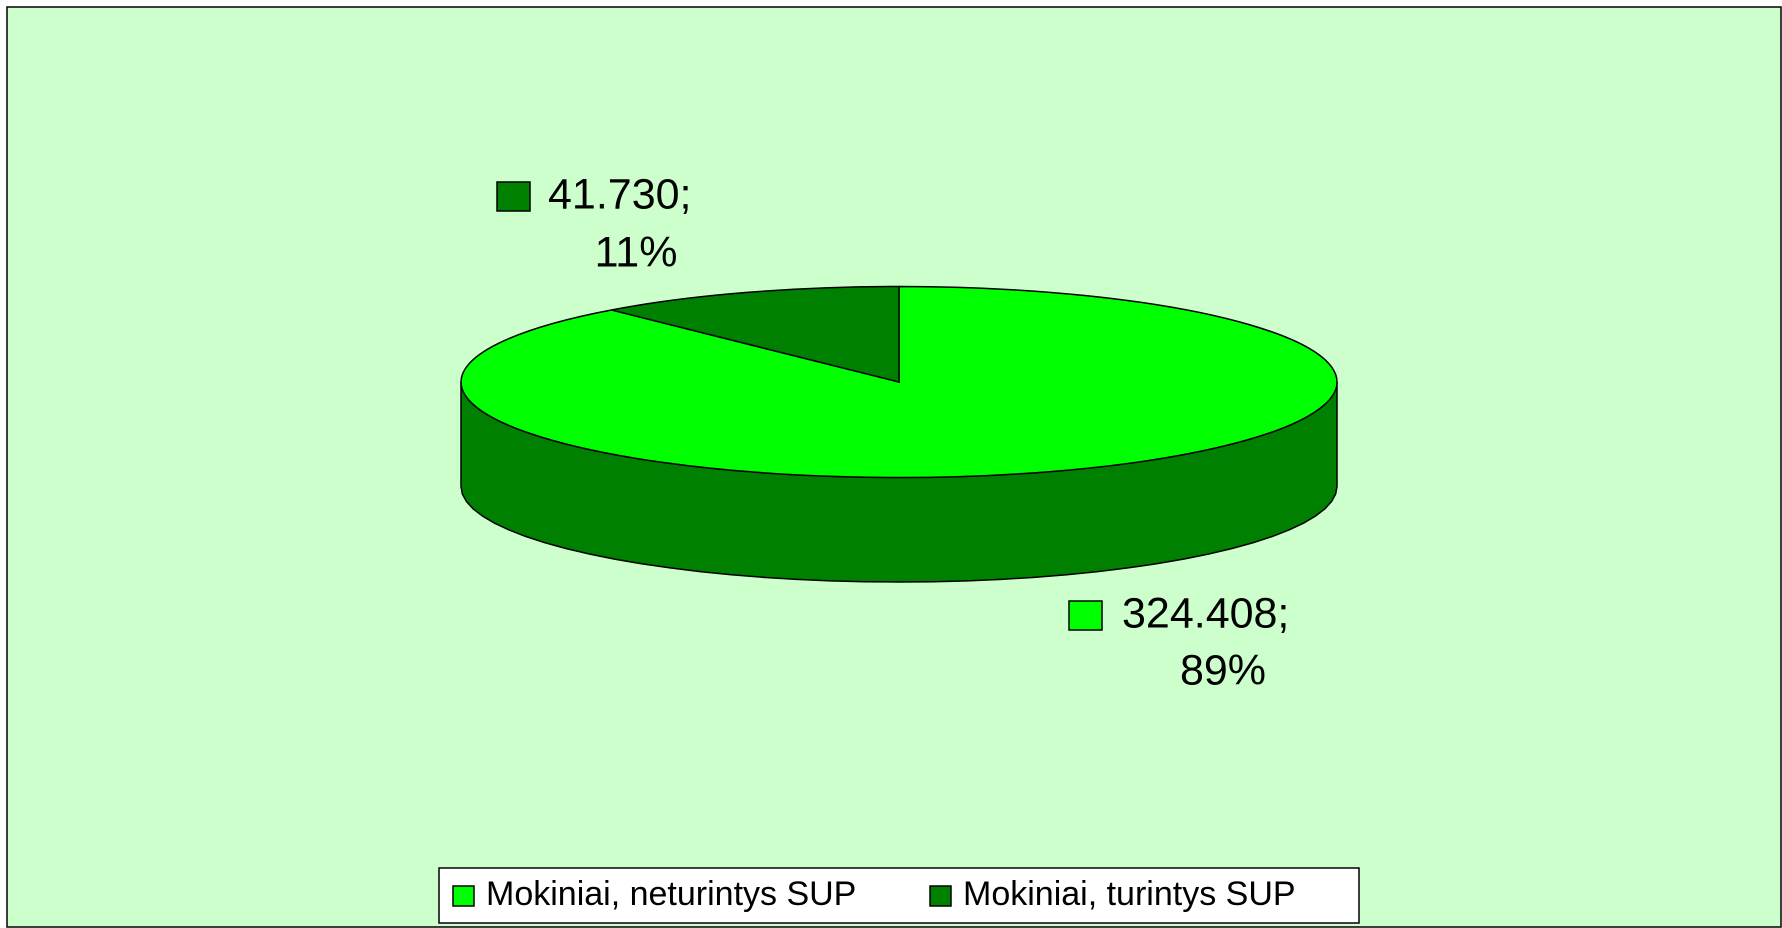 This screenshot has width=1782, height=928. Describe the element at coordinates (899, 895) in the screenshot. I see `legend-box` at that location.